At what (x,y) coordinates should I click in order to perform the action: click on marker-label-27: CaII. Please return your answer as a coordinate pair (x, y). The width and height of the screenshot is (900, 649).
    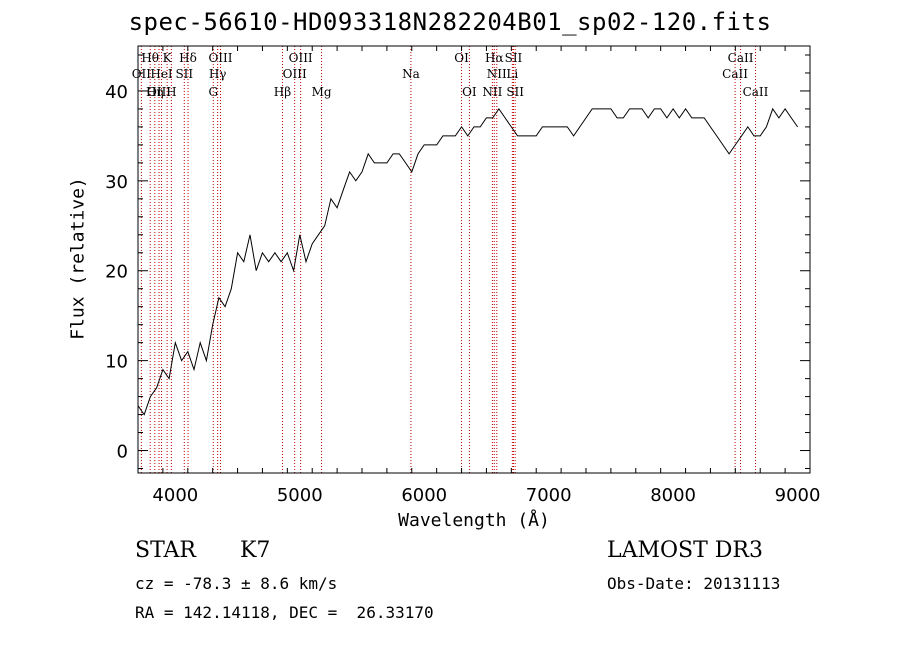
    Looking at the image, I should click on (756, 92).